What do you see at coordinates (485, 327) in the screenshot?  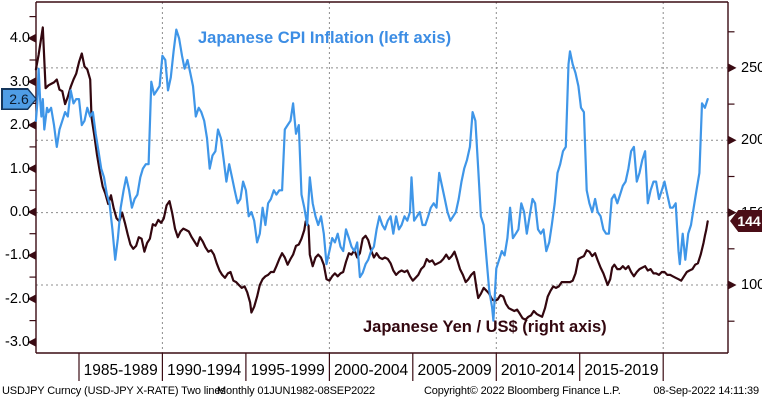 I see `yen-series-label: Japanese Yen / US$ (right axis)` at bounding box center [485, 327].